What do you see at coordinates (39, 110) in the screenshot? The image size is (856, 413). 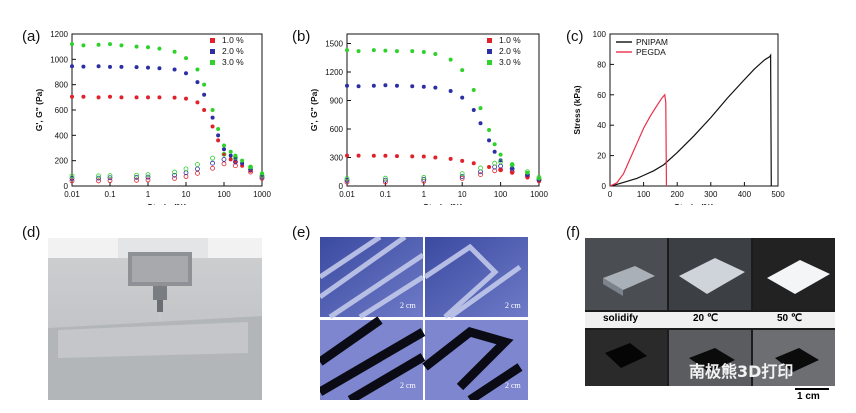 I see `y-axis-label: G', G" (Pa)` at bounding box center [39, 110].